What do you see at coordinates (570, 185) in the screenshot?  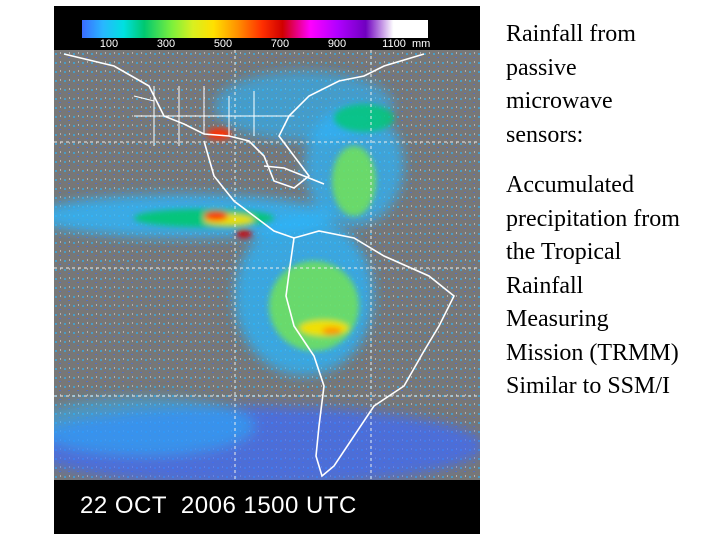 I see `caption-body-line: Accumulated` at bounding box center [570, 185].